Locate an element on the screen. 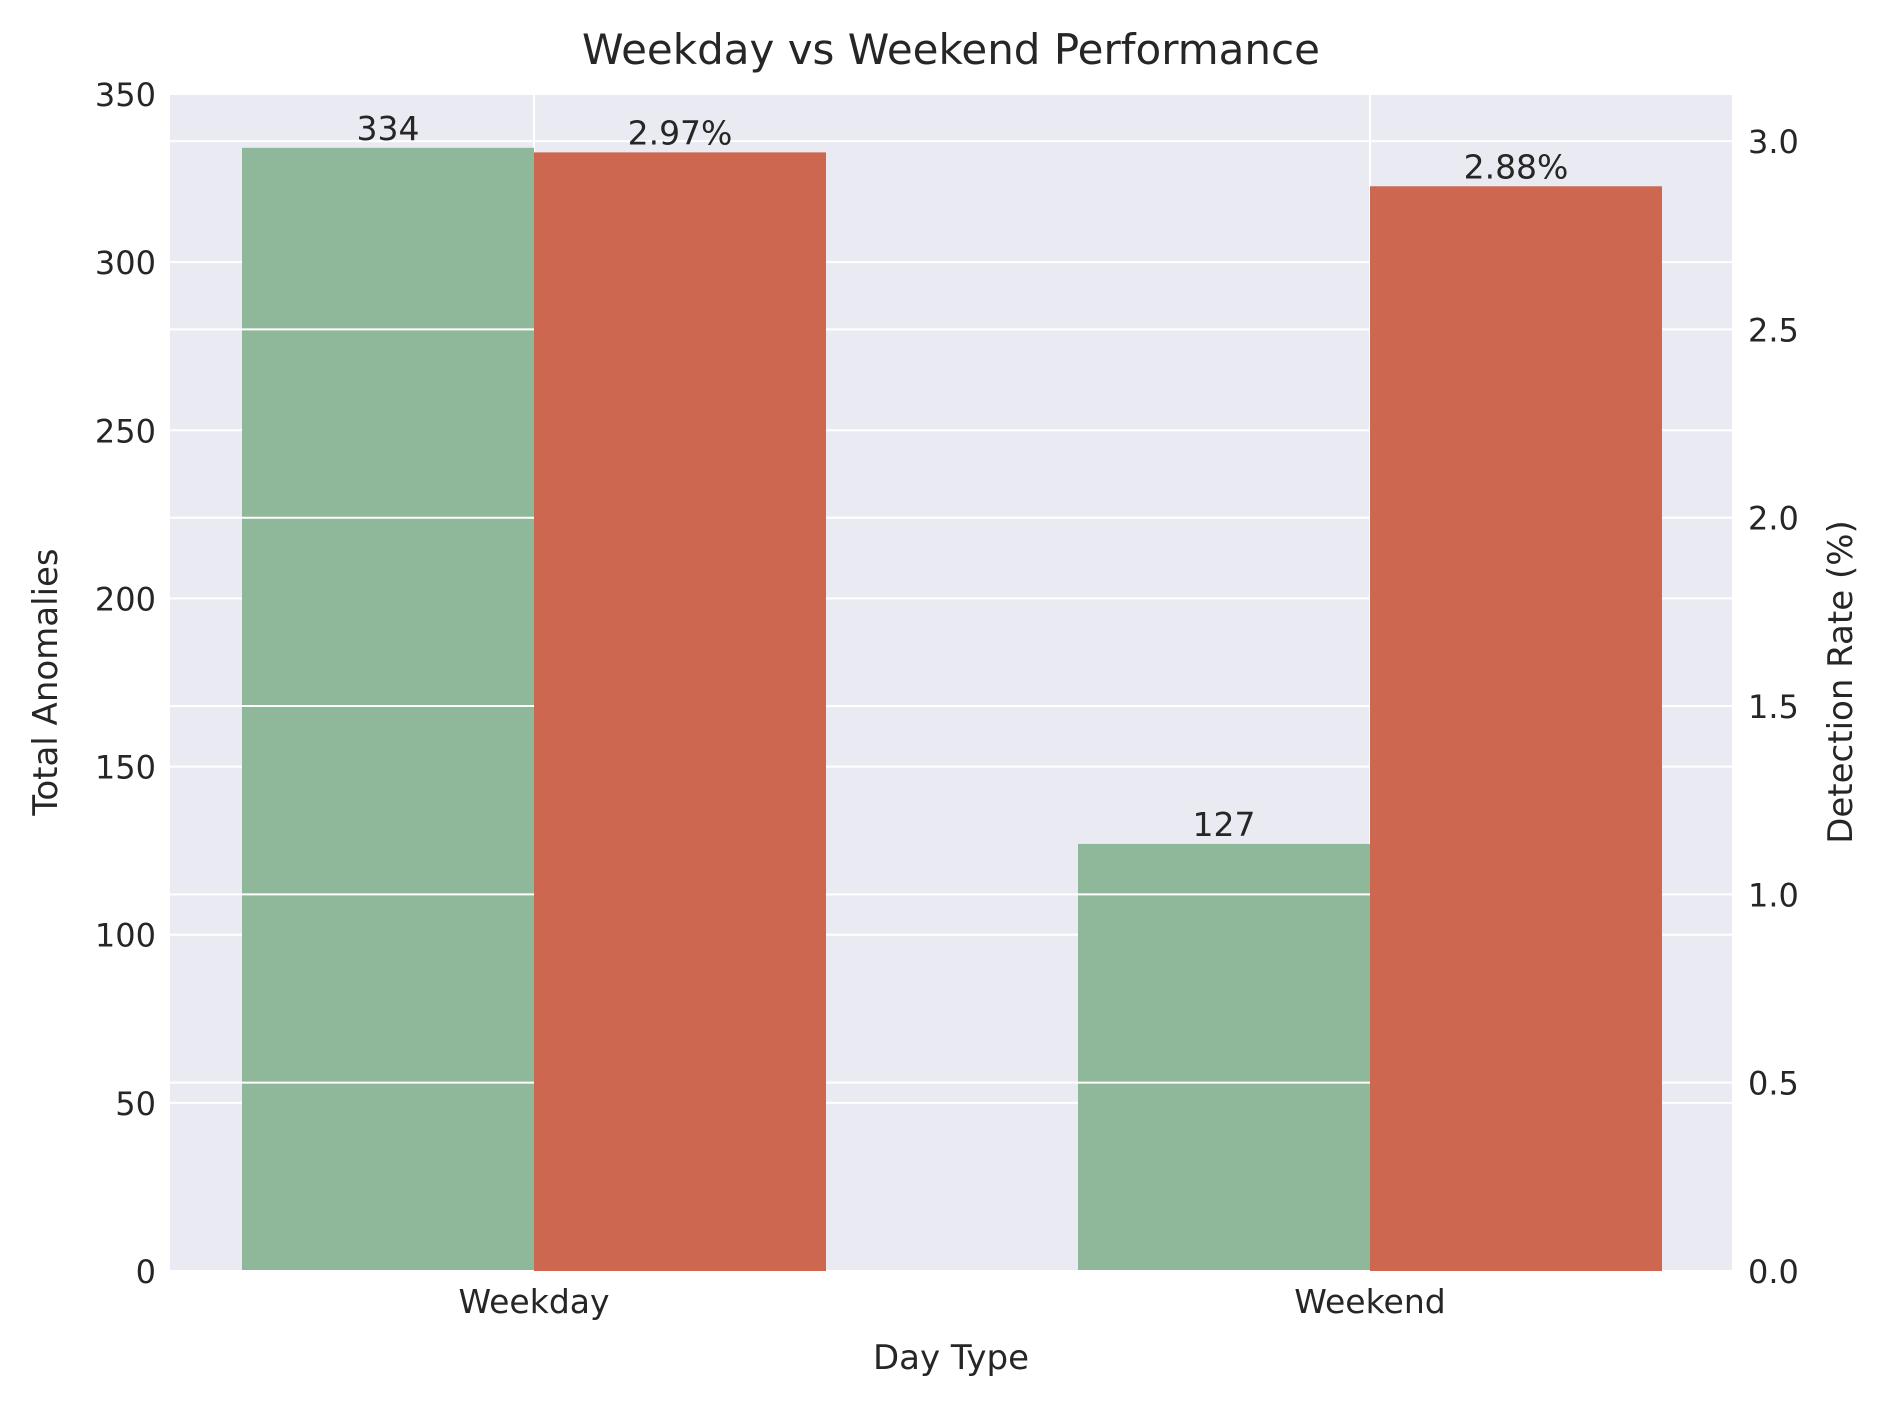 This screenshot has height=1402, width=1882. left-tick-label: 100 is located at coordinates (125, 936).